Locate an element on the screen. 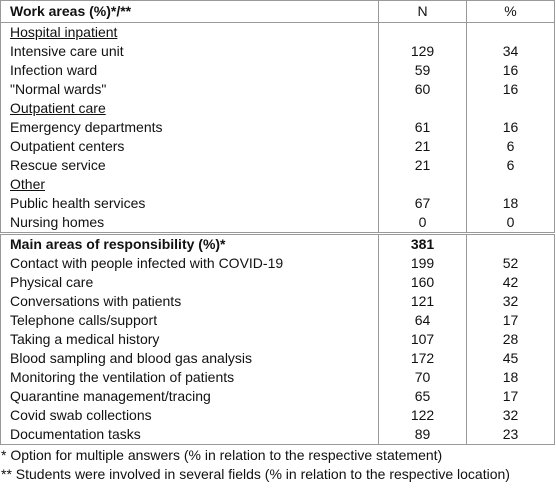 This screenshot has width=556, height=503. cell-value: 89 is located at coordinates (422, 435).